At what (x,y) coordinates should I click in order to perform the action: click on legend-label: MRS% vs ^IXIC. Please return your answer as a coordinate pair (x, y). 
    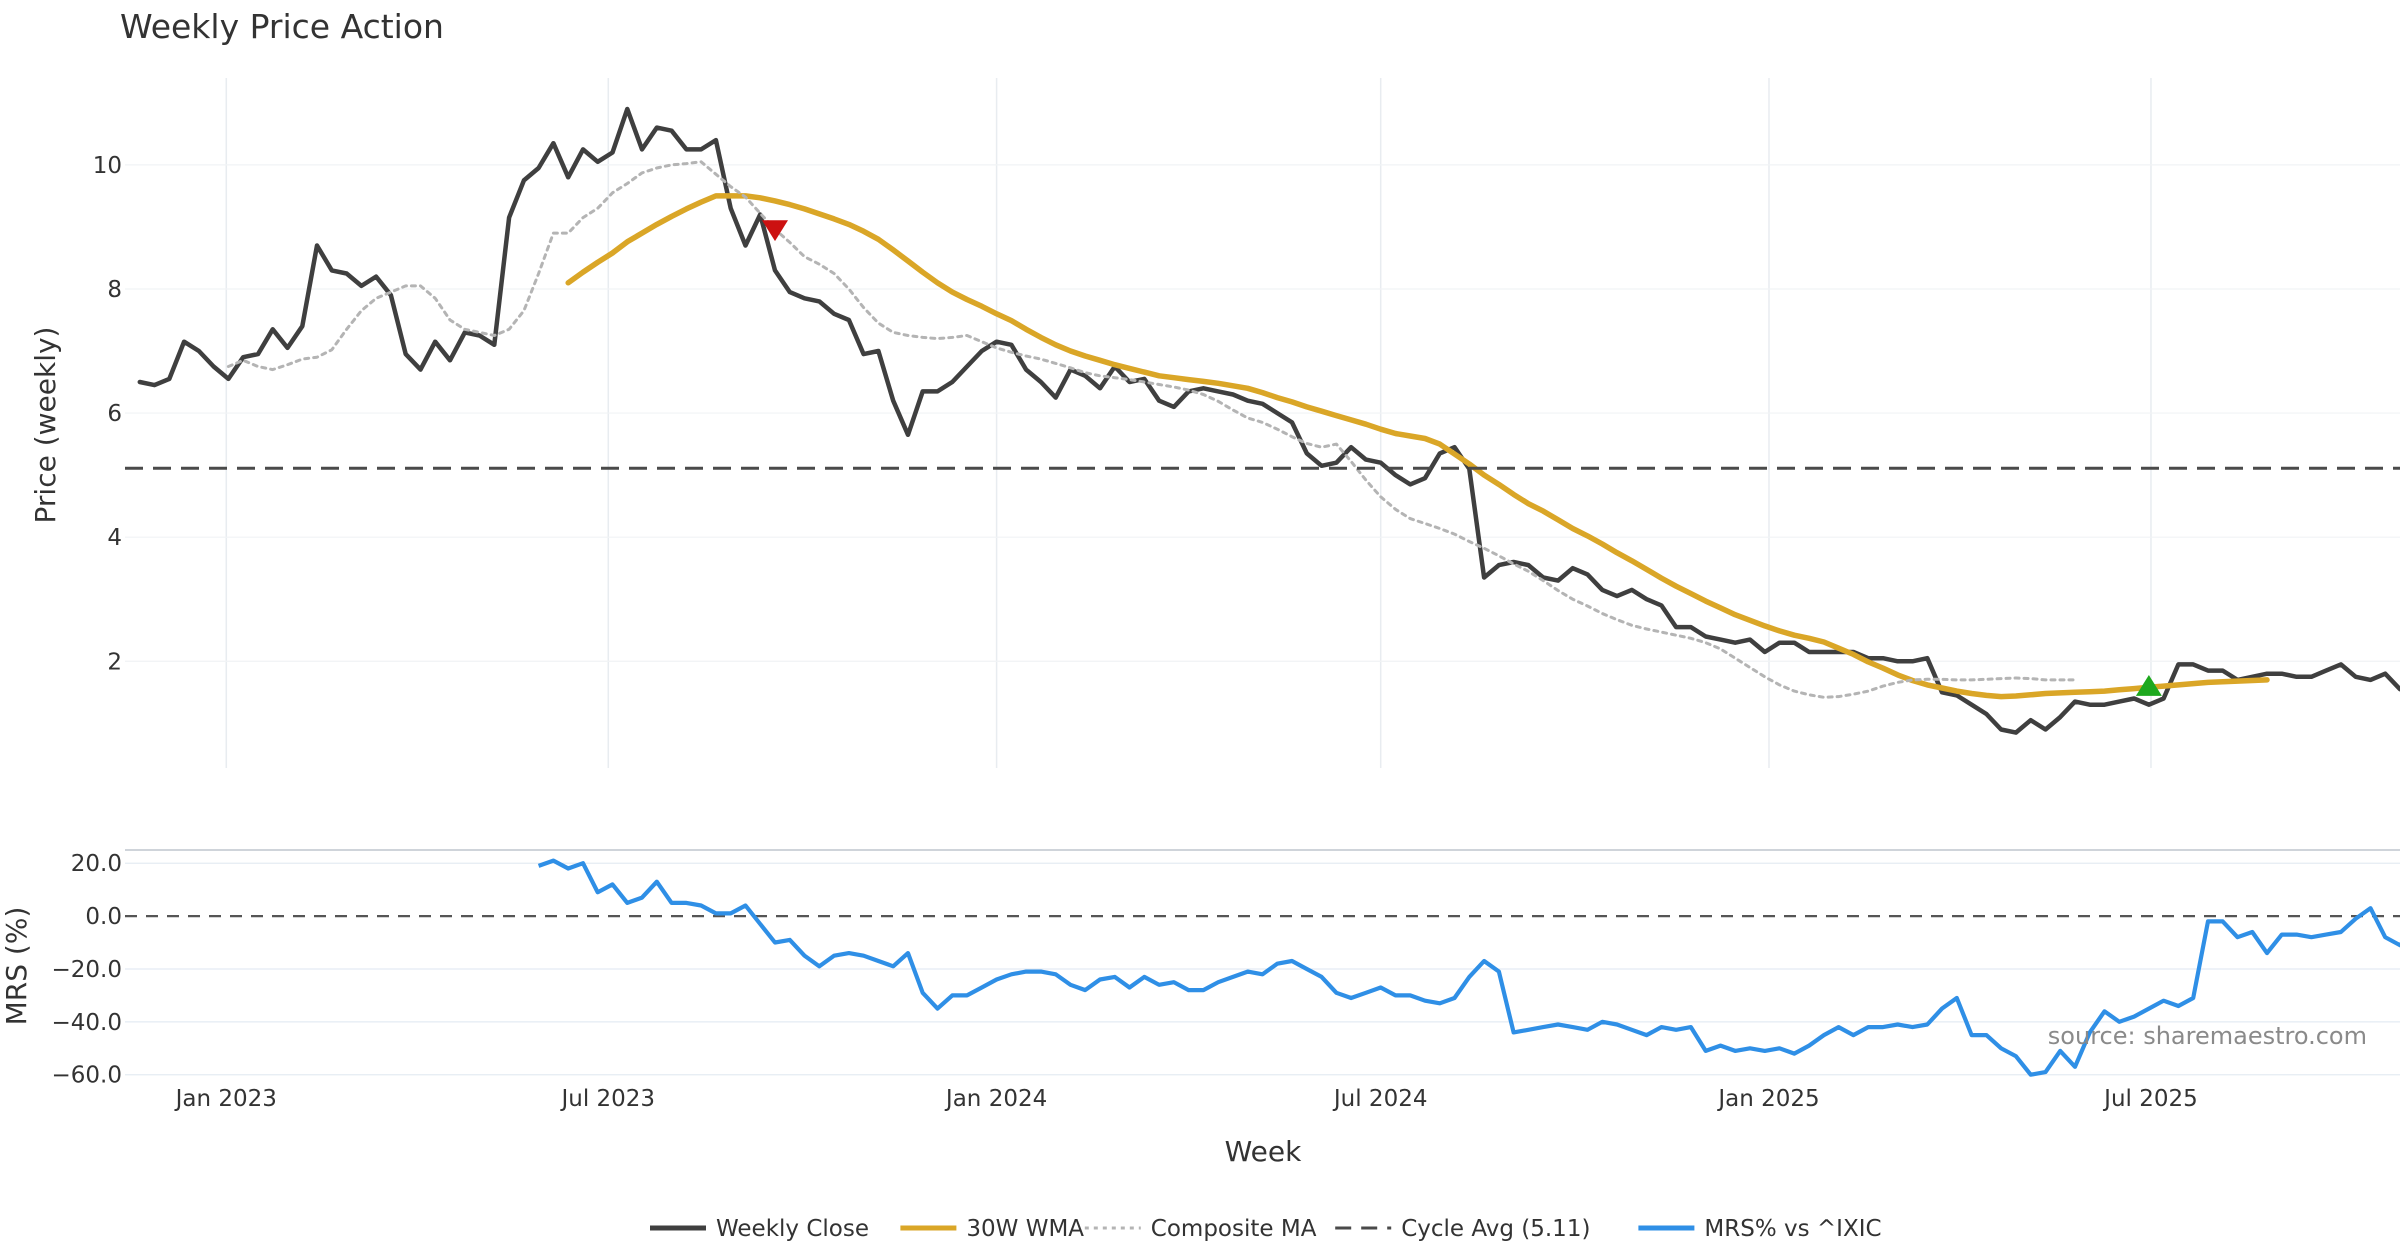
    Looking at the image, I should click on (1792, 1229).